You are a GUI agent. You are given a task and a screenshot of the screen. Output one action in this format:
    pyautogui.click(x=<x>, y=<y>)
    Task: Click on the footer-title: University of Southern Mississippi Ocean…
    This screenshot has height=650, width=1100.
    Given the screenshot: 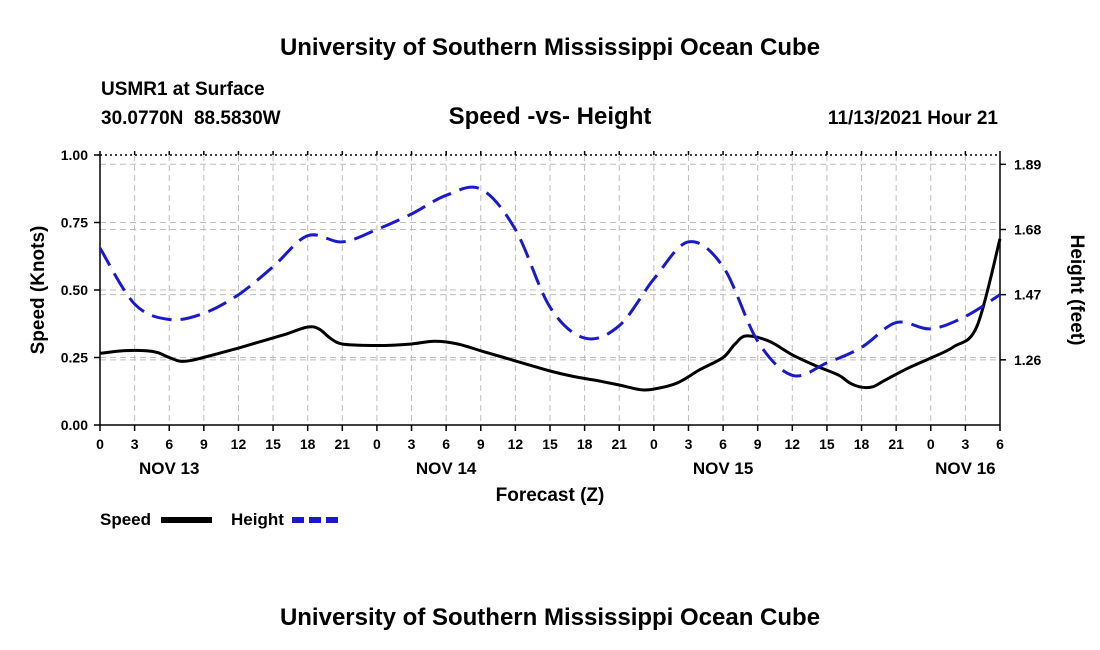 What is the action you would take?
    pyautogui.click(x=550, y=617)
    